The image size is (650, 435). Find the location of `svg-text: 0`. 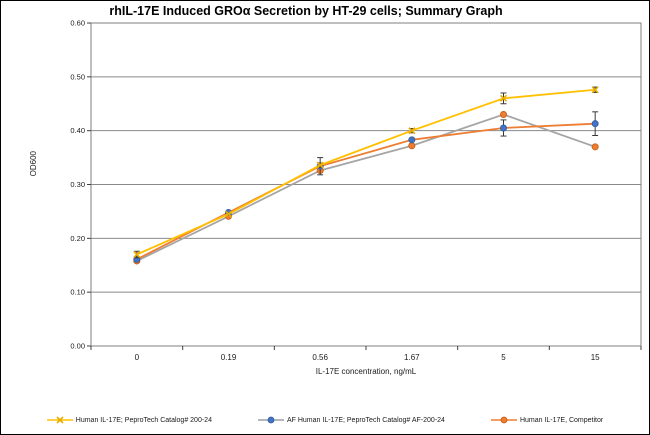

svg-text: 0 is located at coordinates (137, 357).